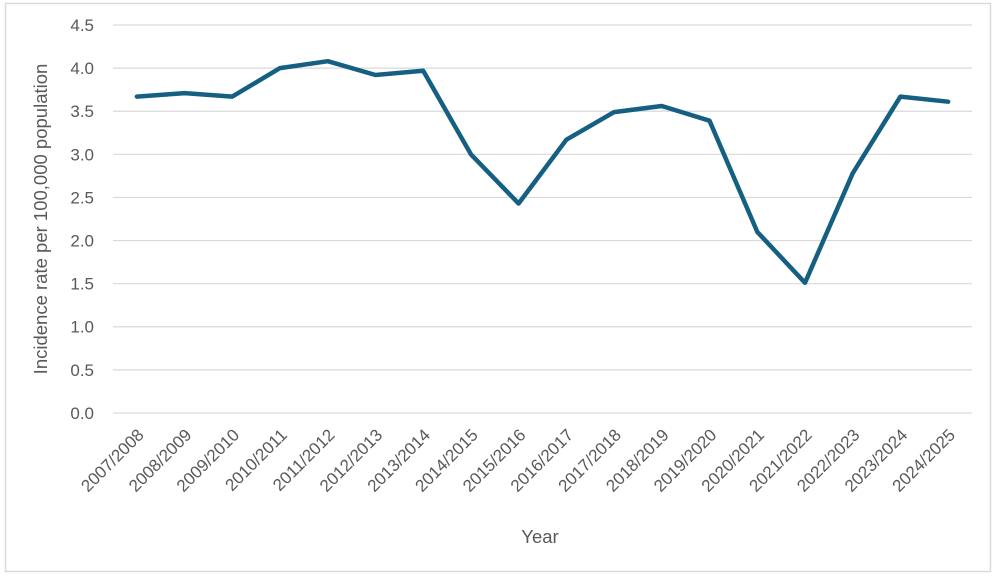 This screenshot has width=1000, height=582. I want to click on y-tick-label: 2.0, so click(82, 241).